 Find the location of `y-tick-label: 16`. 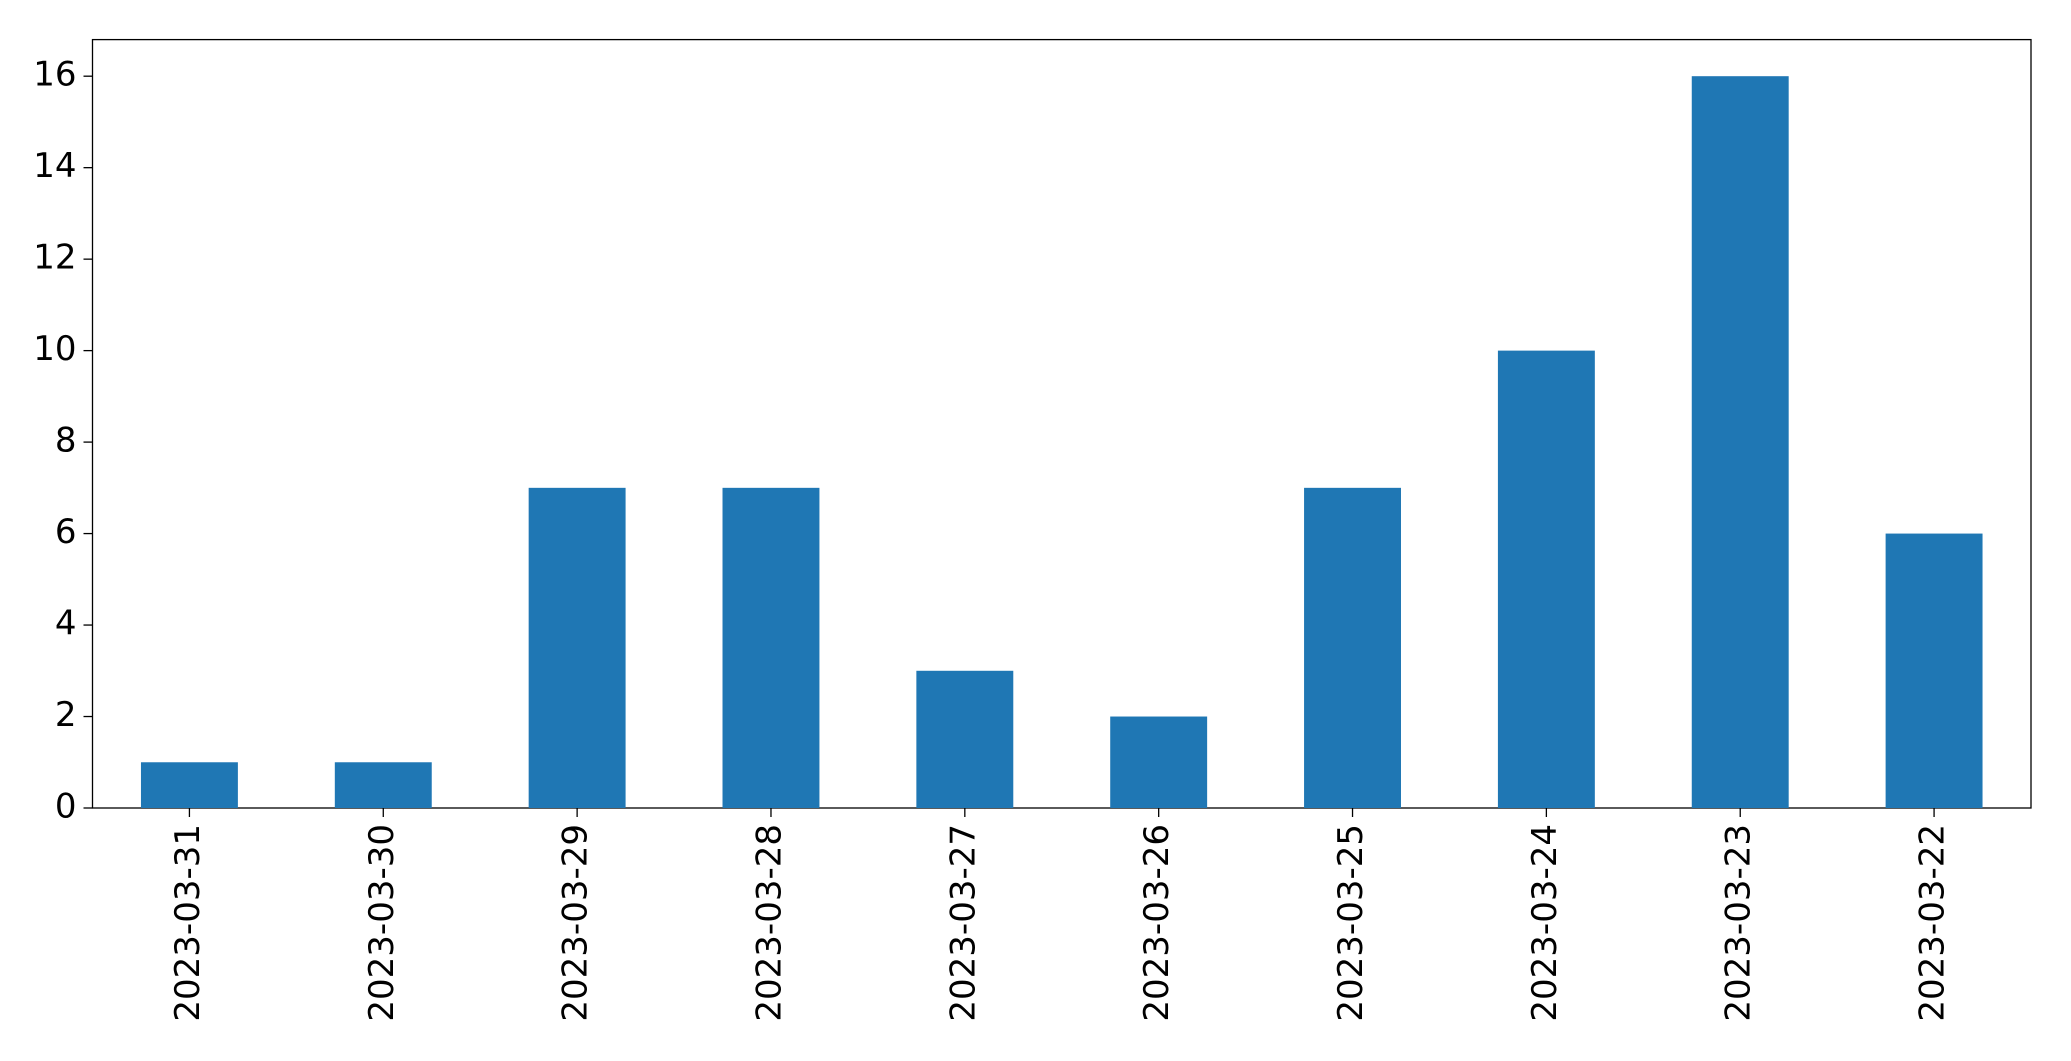

y-tick-label: 16 is located at coordinates (54, 75).